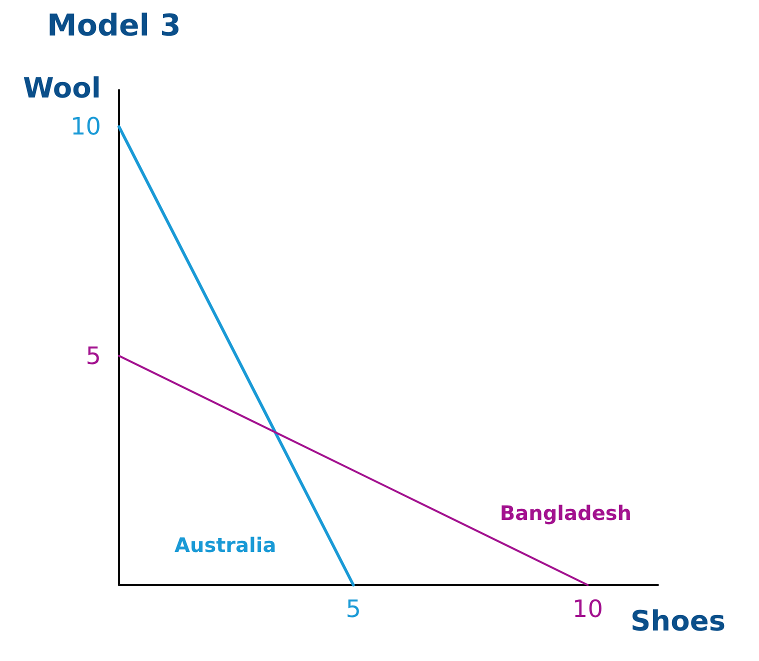 The image size is (759, 661). What do you see at coordinates (62, 88) in the screenshot?
I see `y-axis-title: Wool` at bounding box center [62, 88].